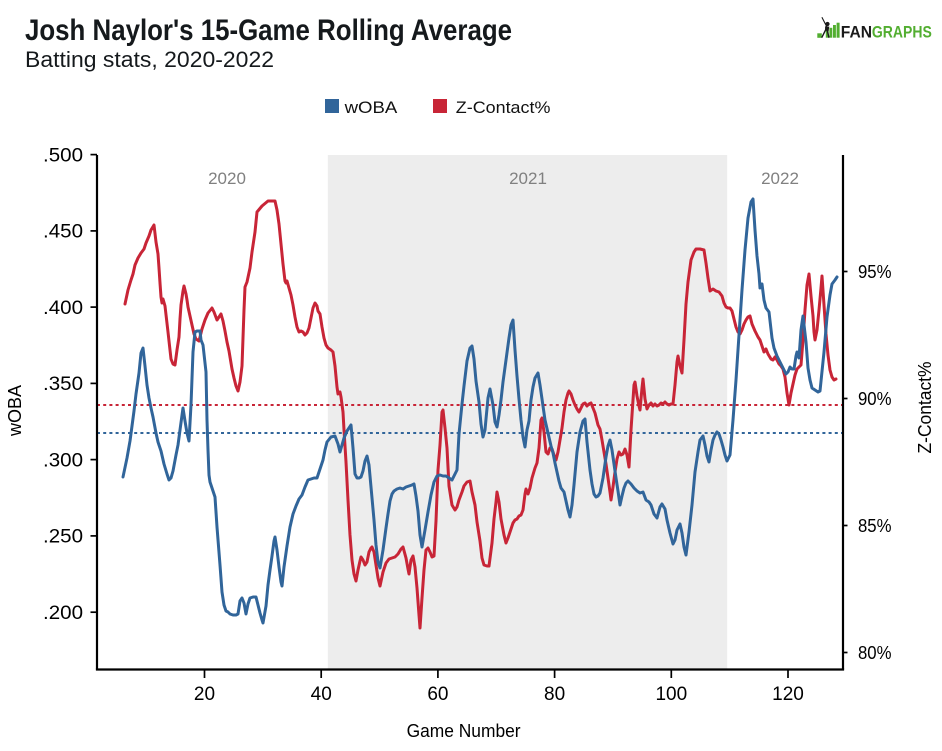 The width and height of the screenshot is (942, 751). Describe the element at coordinates (63, 232) in the screenshot. I see `svg-text: .450` at that location.